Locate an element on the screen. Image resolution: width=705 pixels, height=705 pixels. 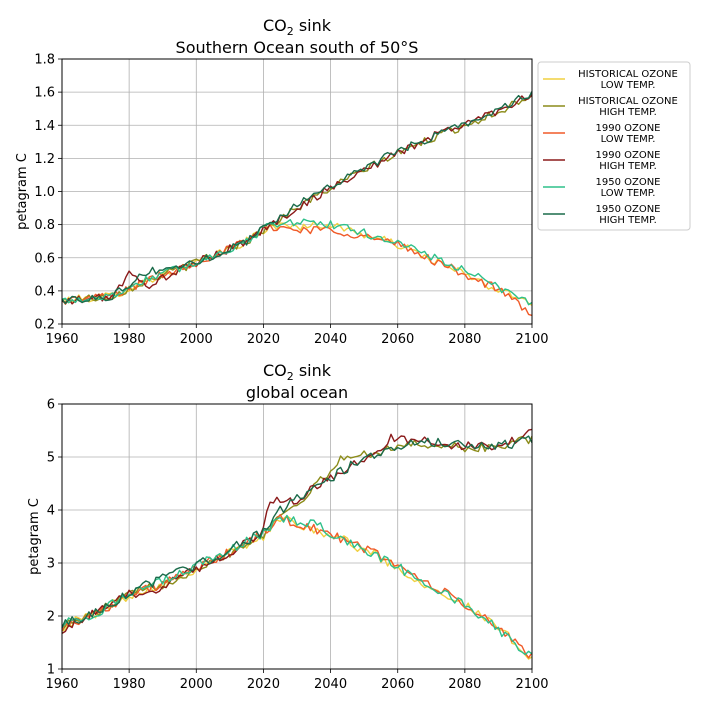
chart-title-line2: Southern Ocean south of 50°S is located at coordinates (297, 47).